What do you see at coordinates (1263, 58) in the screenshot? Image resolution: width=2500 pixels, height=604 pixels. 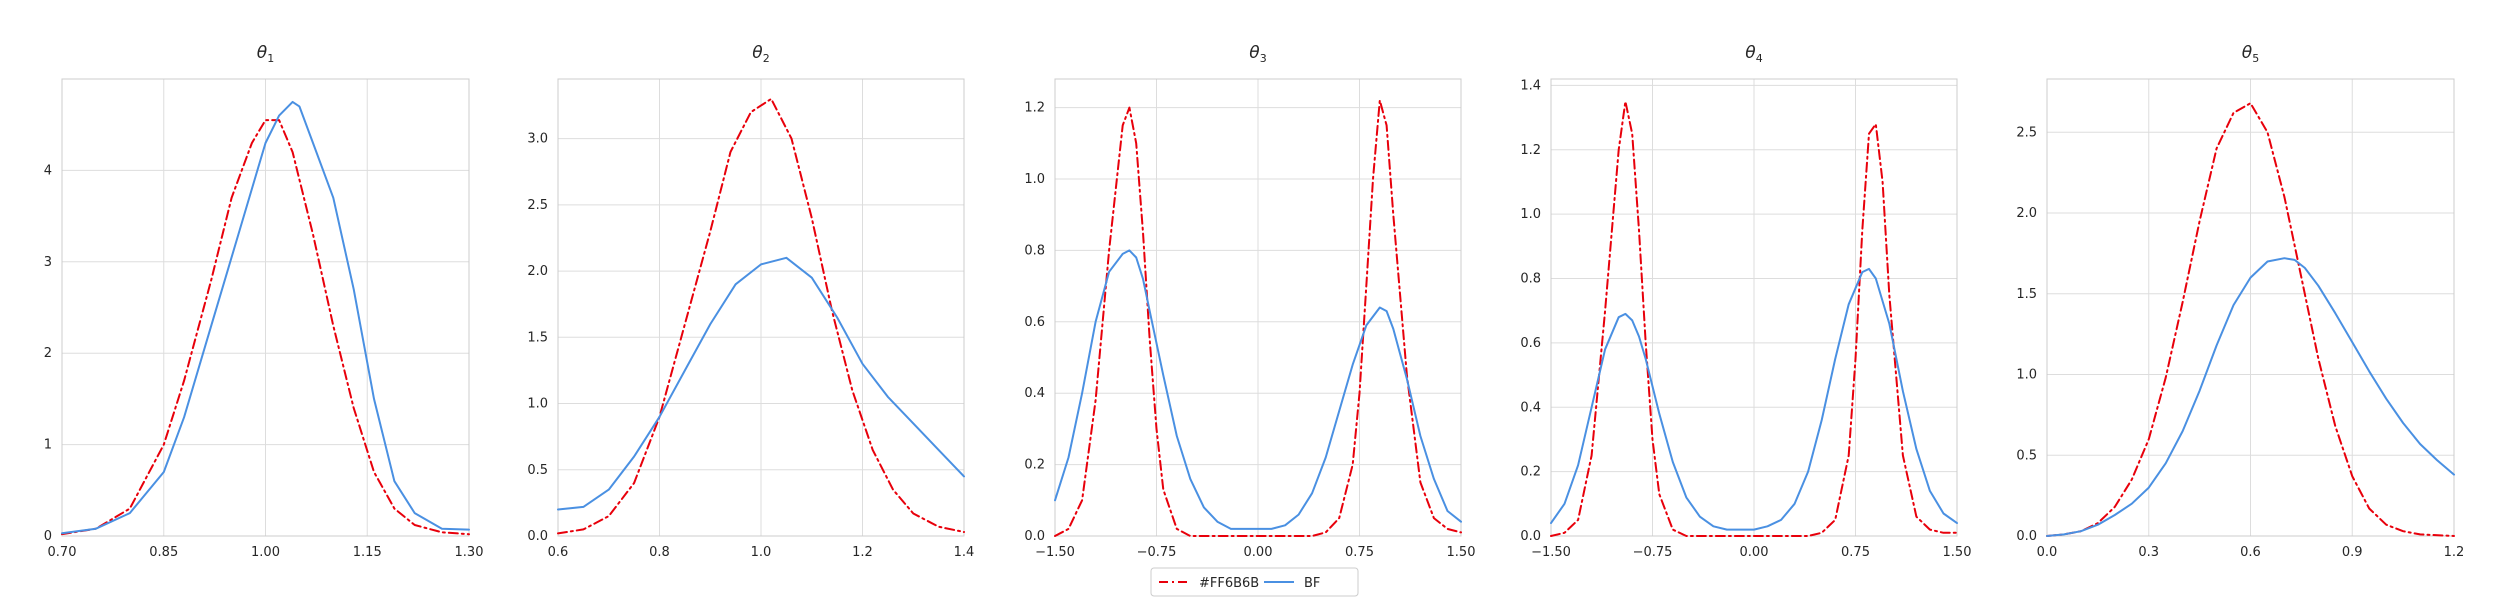 I see `title-subscript: 3` at bounding box center [1263, 58].